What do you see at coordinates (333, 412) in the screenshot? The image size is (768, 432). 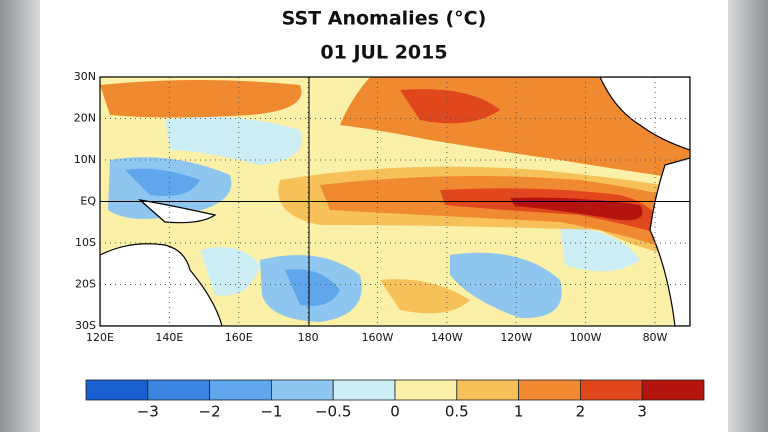 I see `colorbar-label: −0.5` at bounding box center [333, 412].